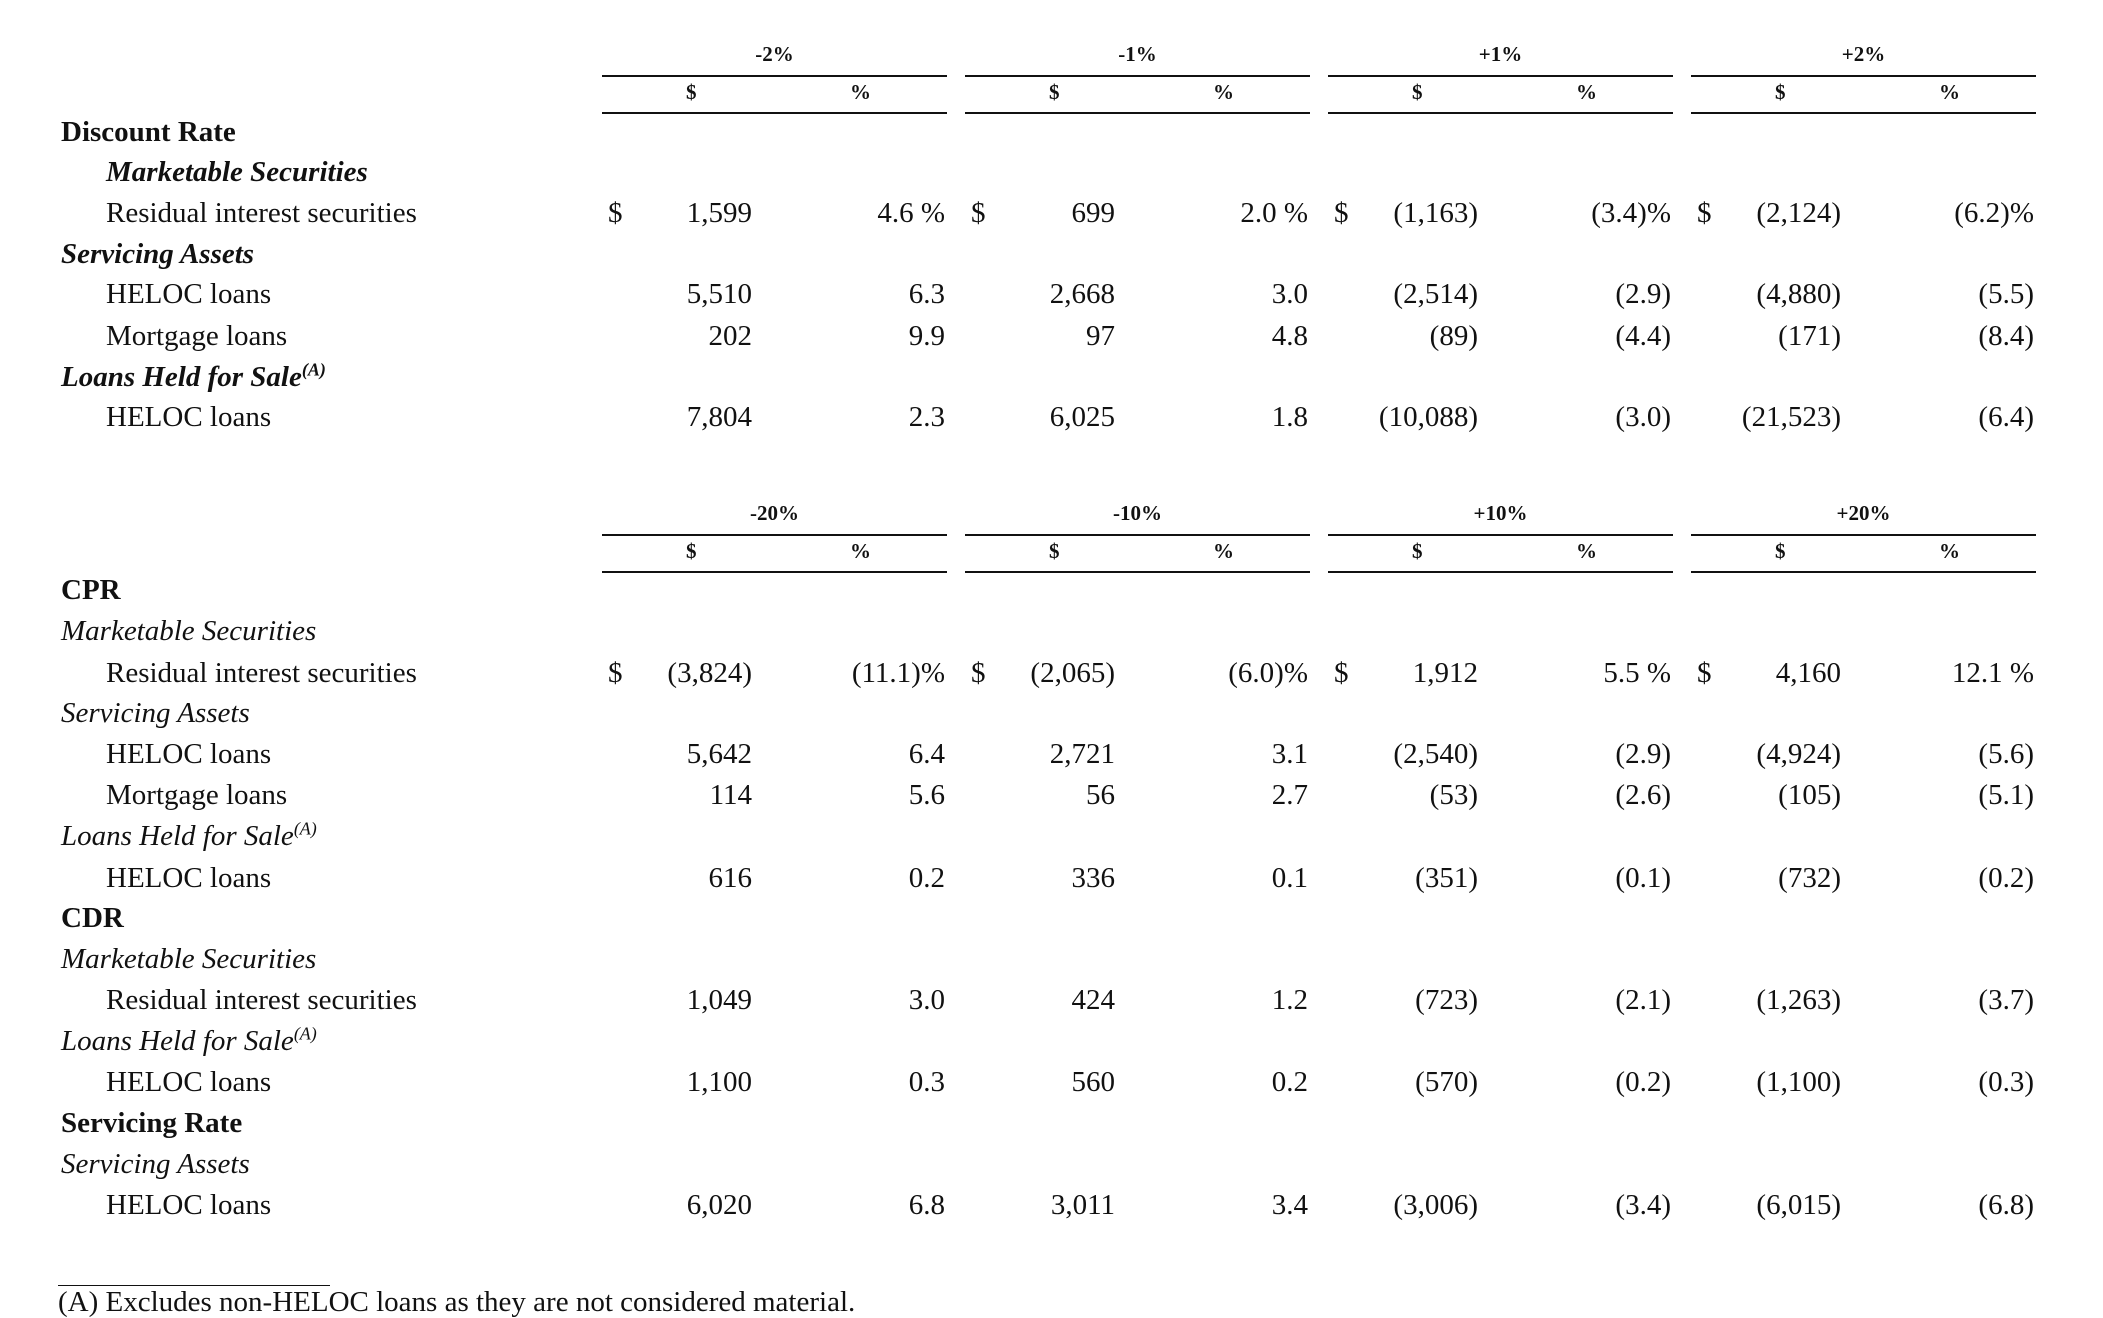 The height and width of the screenshot is (1318, 2103). Describe the element at coordinates (730, 878) in the screenshot. I see `dollar-value-cell: 616` at that location.